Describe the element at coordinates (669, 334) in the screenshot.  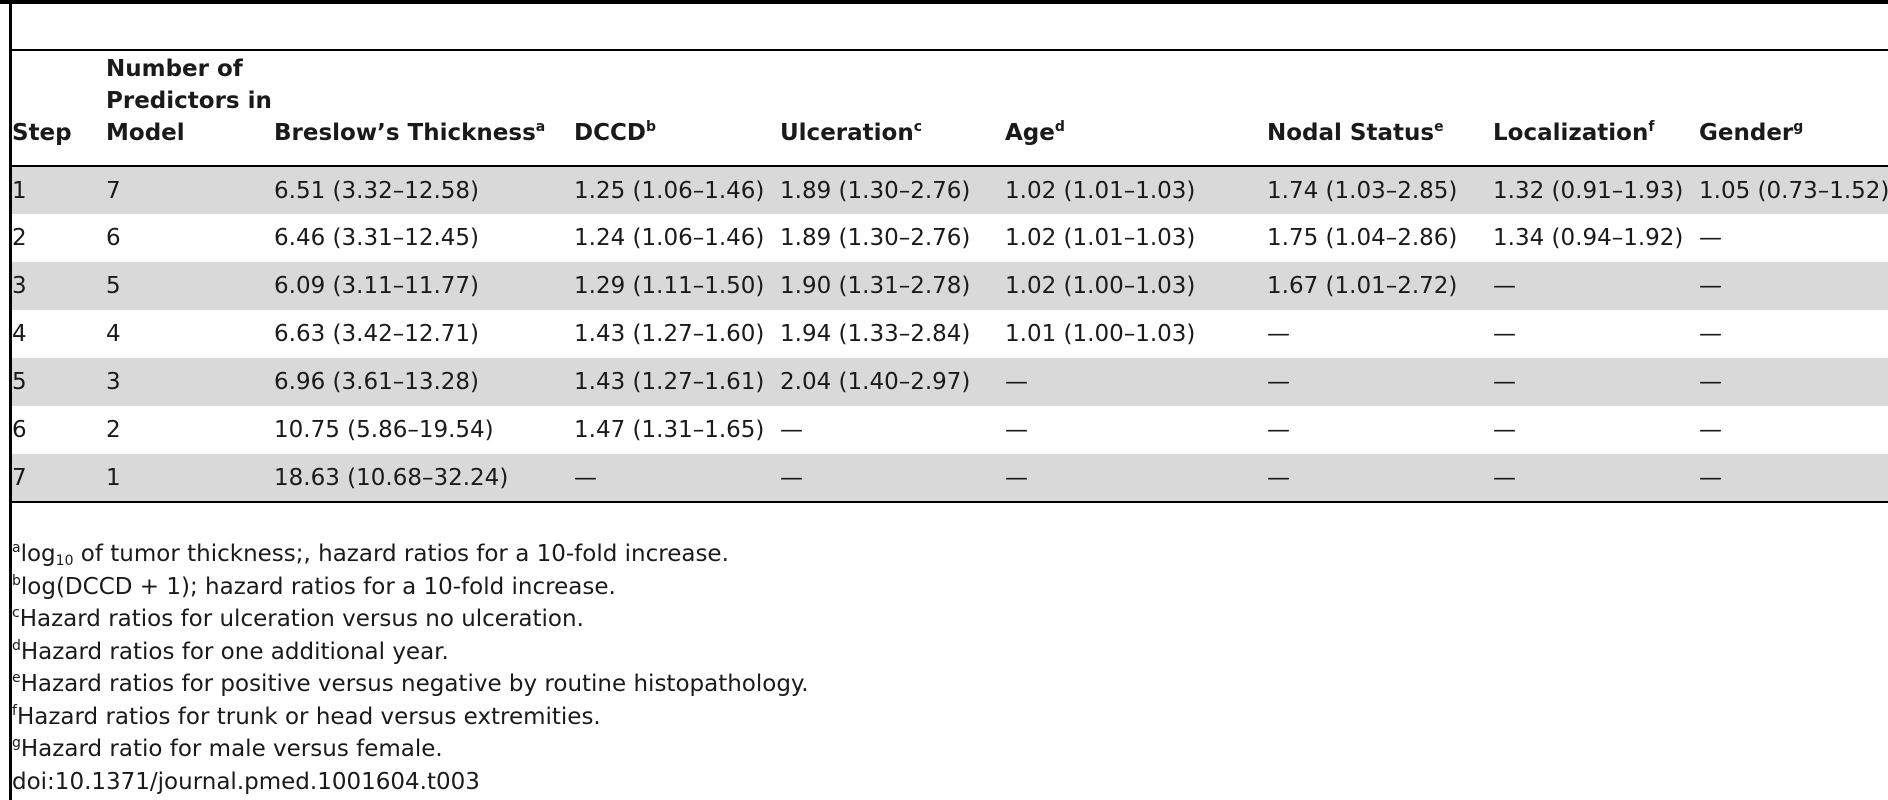
I see `table-cell: 1.43 (1.27–1.60)` at that location.